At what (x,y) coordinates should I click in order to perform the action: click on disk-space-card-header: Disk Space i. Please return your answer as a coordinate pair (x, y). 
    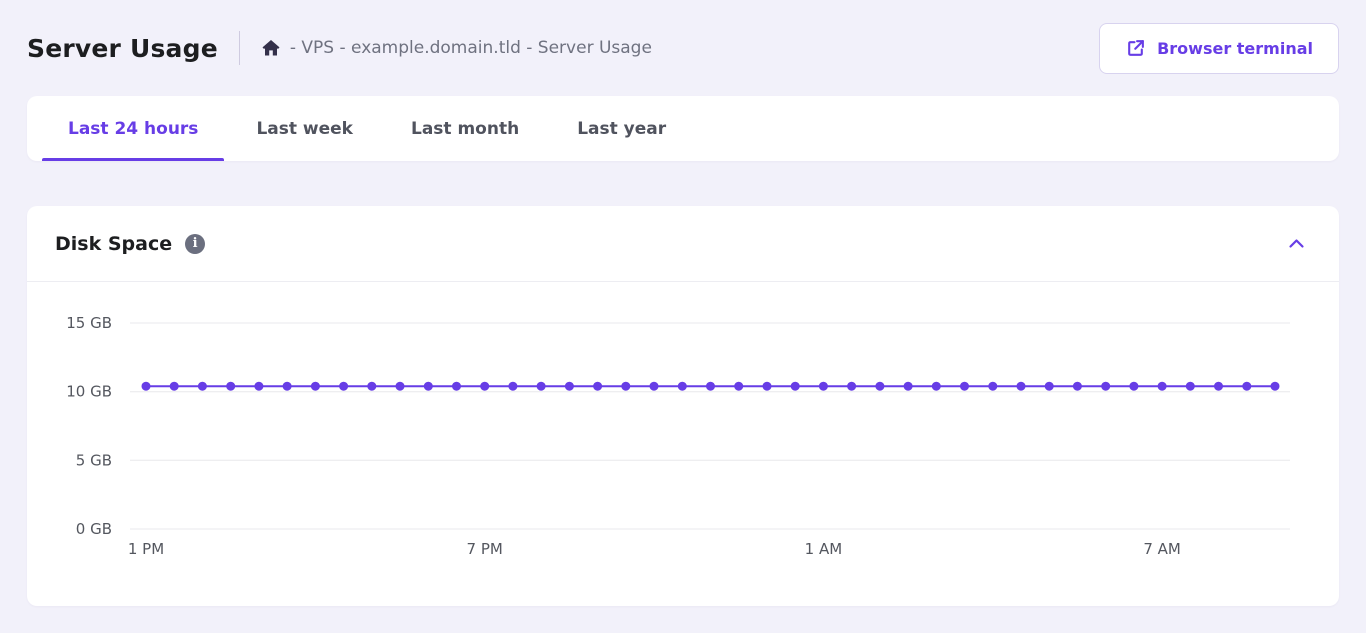
    Looking at the image, I should click on (683, 244).